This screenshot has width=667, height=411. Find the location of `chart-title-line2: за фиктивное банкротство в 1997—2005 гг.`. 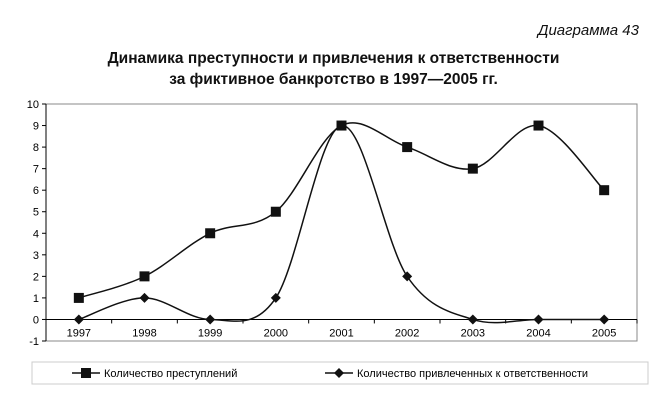

chart-title-line2: за фиктивное банкротство в 1997—2005 гг. is located at coordinates (333, 79).